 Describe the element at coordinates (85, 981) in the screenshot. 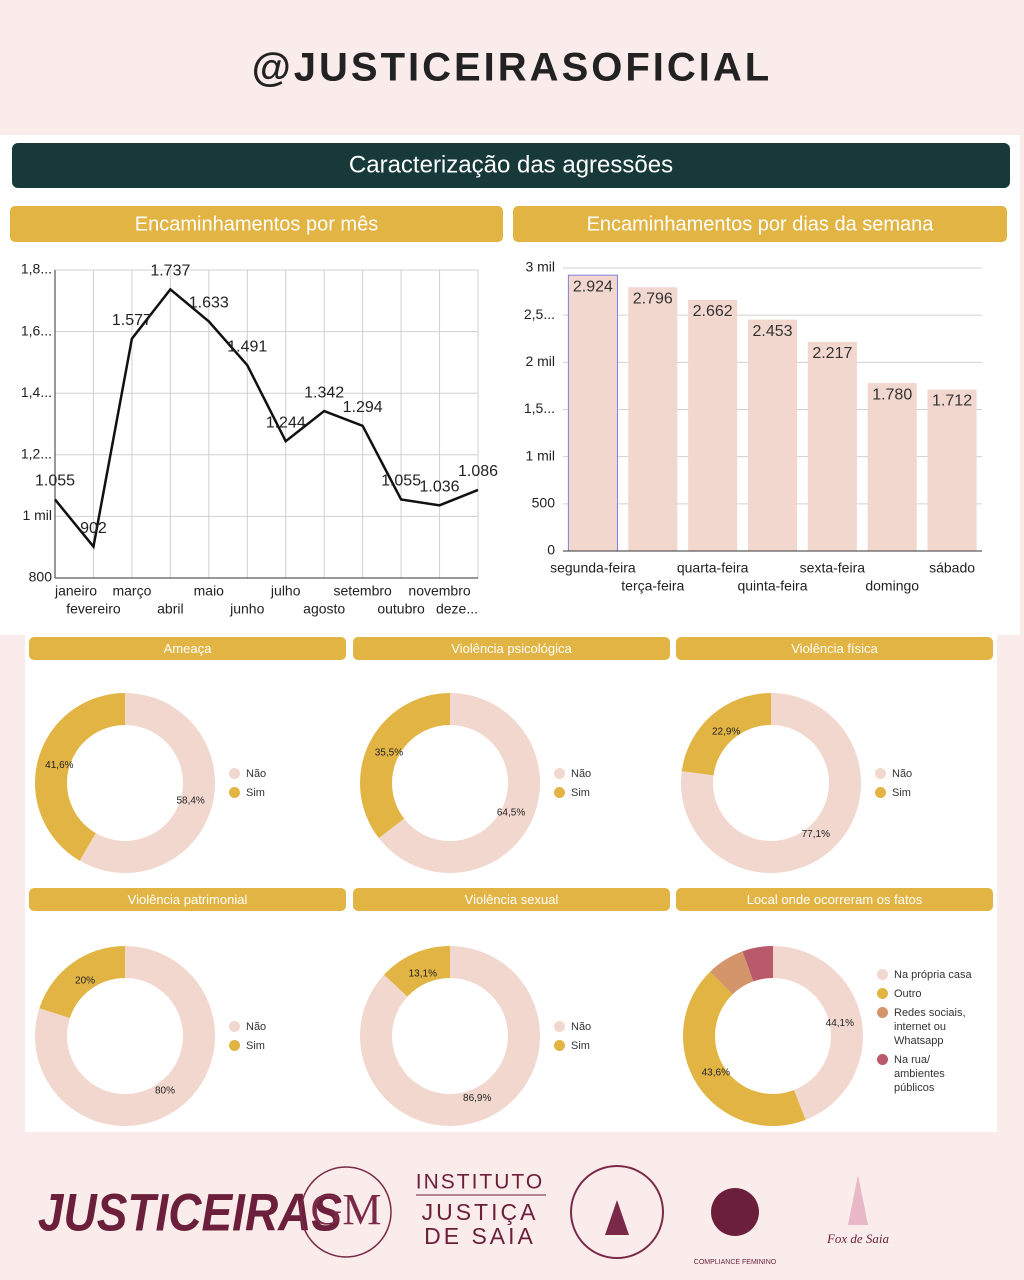

I see `data-label: 20%` at that location.